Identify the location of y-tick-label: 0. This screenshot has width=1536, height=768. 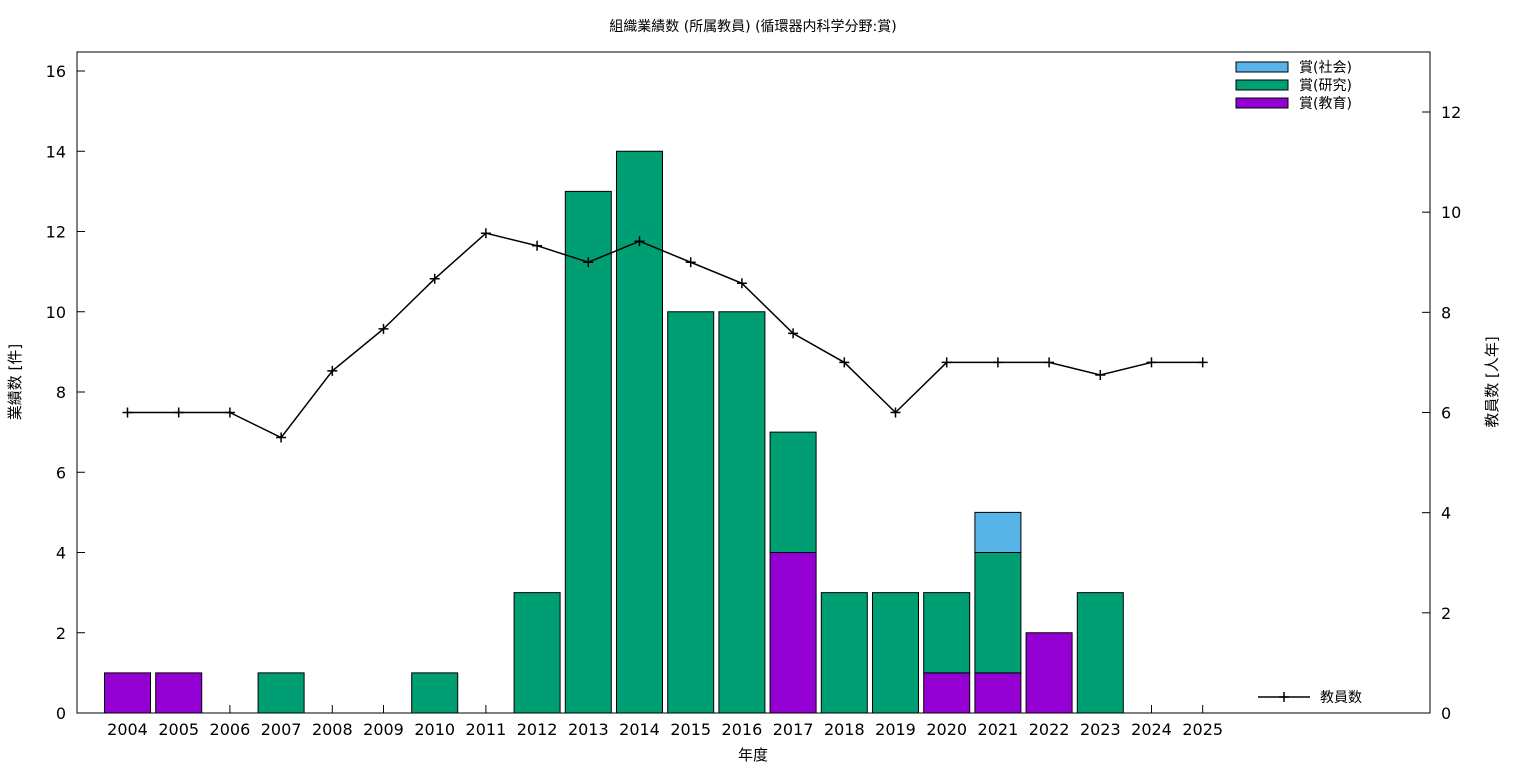
(61, 713).